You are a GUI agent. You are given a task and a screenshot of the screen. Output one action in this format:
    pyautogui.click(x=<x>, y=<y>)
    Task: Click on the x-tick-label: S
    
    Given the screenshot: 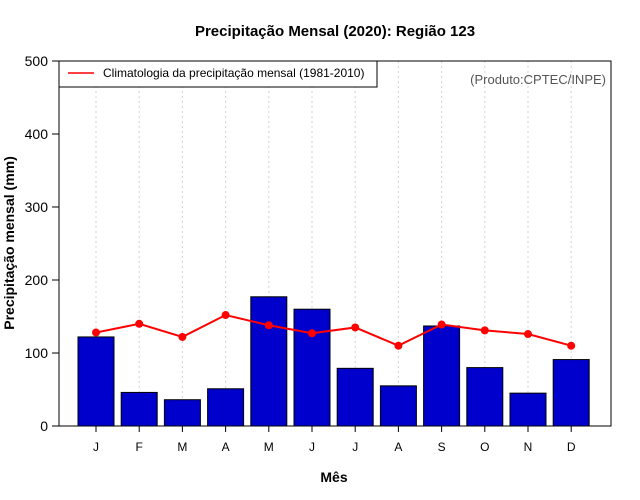 What is the action you would take?
    pyautogui.click(x=442, y=447)
    